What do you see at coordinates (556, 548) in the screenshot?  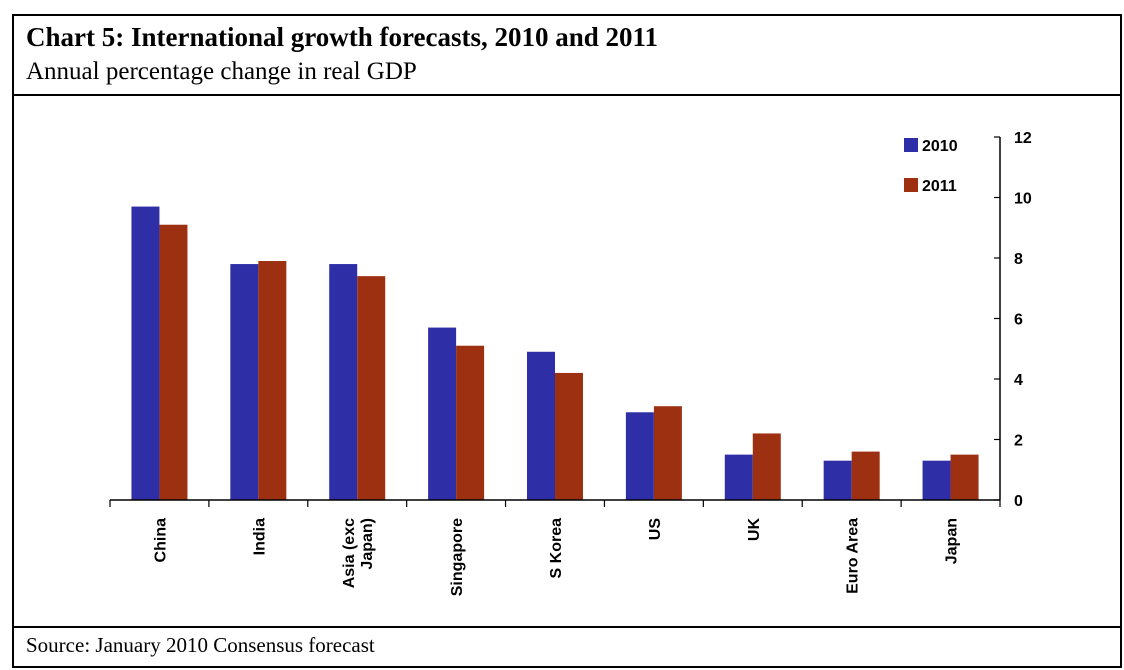 I see `category-label: S Korea` at bounding box center [556, 548].